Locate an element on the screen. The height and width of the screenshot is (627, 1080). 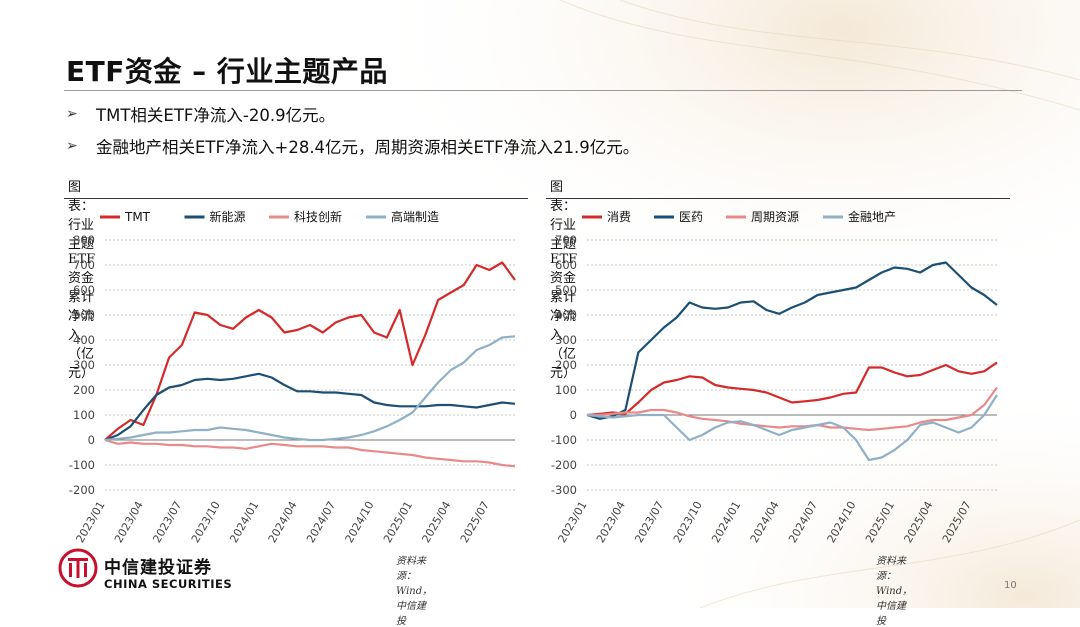
legend-label: 新能源 is located at coordinates (228, 216).